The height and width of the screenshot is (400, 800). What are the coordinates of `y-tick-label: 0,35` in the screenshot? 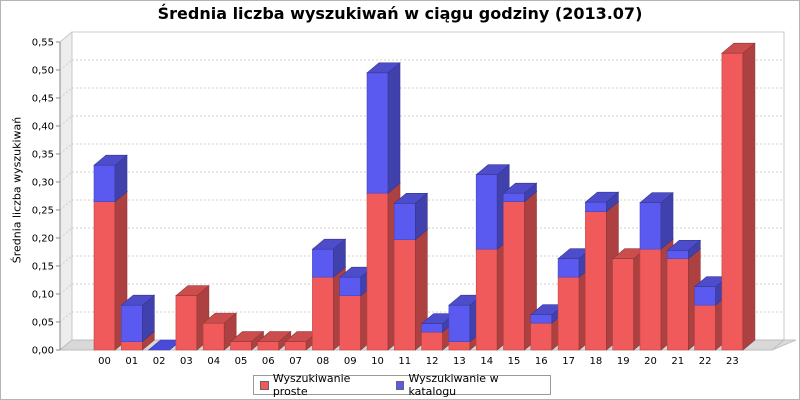 It's located at (43, 155).